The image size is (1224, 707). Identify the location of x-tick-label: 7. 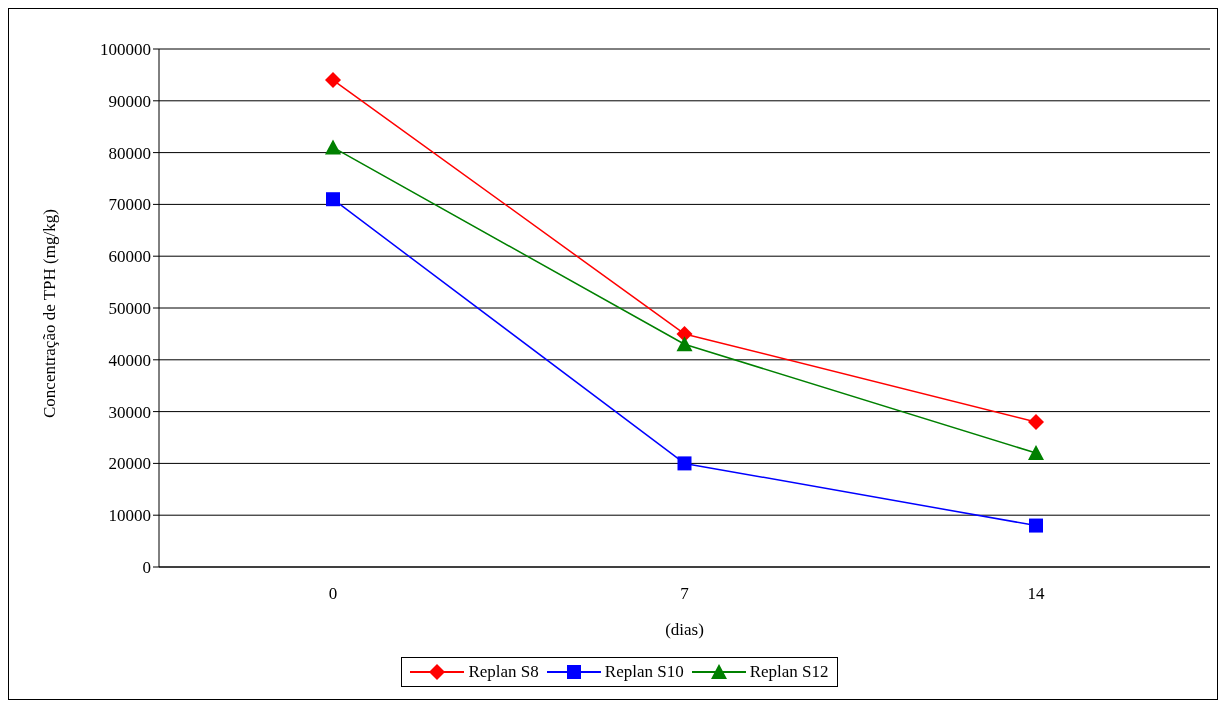
(685, 594).